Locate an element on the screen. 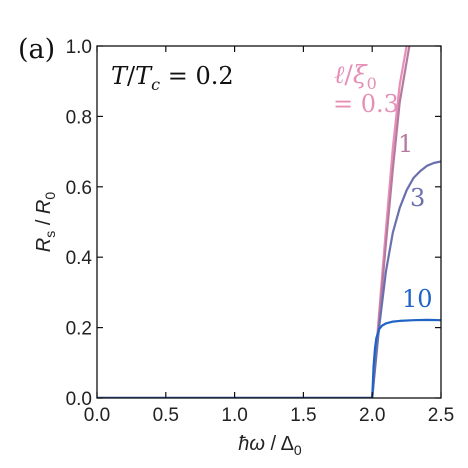  legend-header: ℓ/ξ0 is located at coordinates (355, 76).